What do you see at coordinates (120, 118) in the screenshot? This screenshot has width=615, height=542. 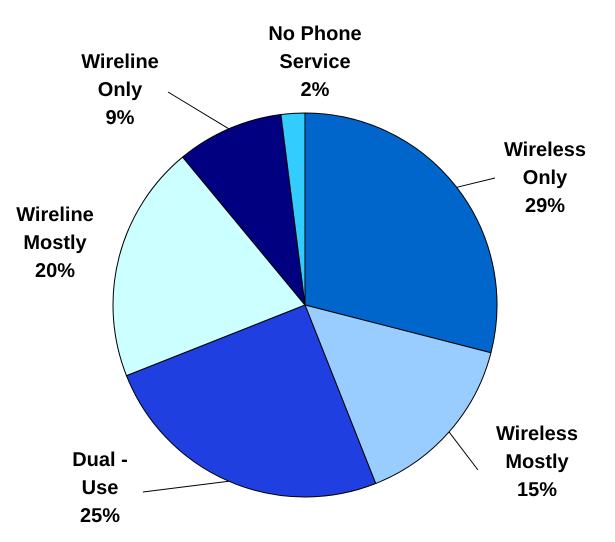 I see `data-label: 9%` at bounding box center [120, 118].